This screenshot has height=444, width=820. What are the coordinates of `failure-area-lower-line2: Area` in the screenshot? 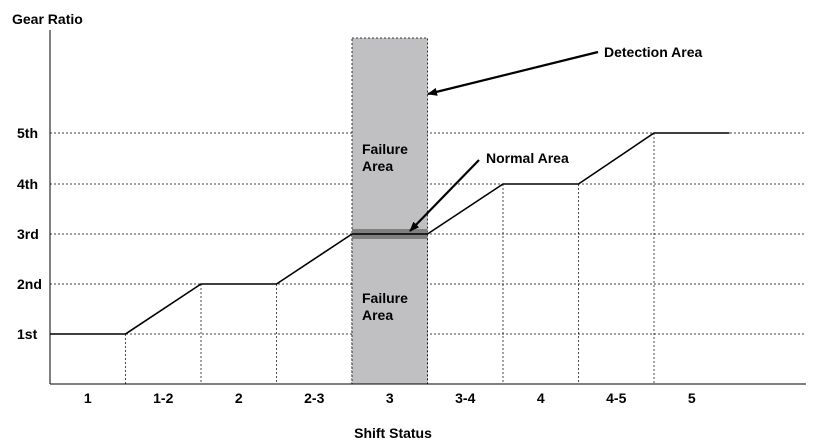 It's located at (377, 315).